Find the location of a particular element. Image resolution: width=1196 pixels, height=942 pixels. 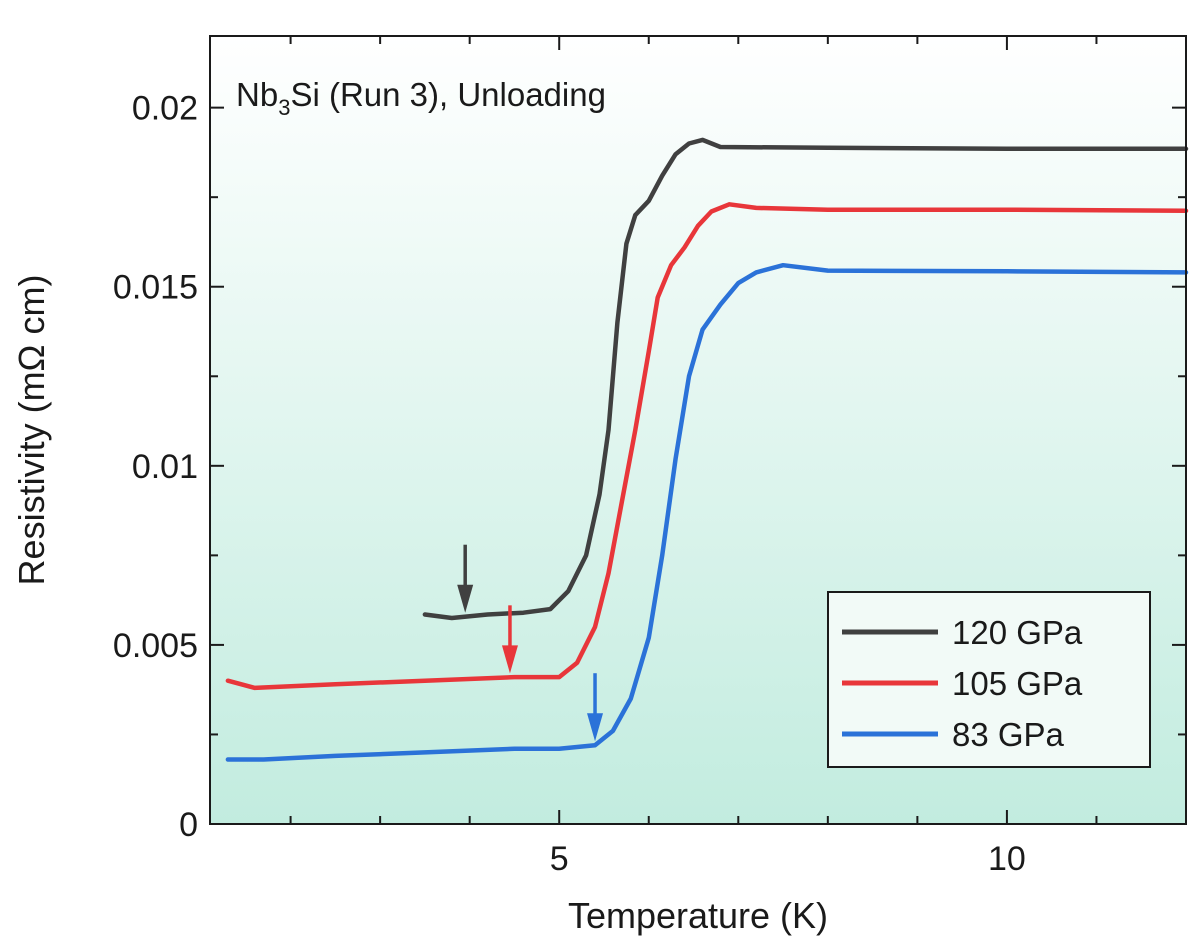

x-axis-title: Temperature (K) is located at coordinates (698, 915).